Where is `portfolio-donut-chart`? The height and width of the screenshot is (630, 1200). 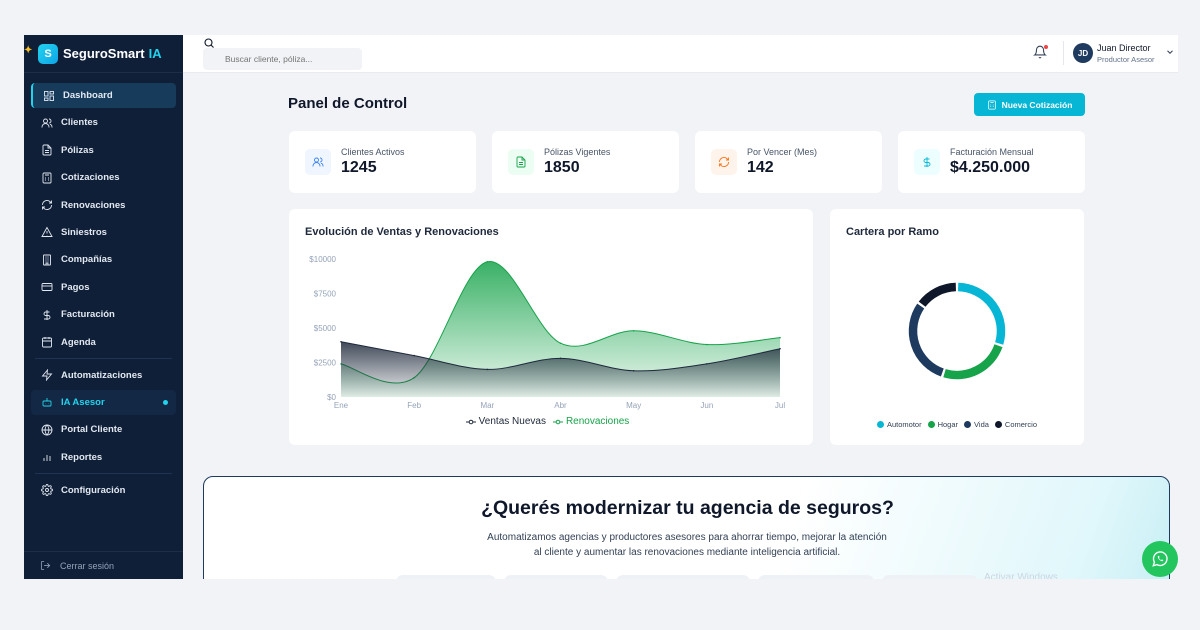 portfolio-donut-chart is located at coordinates (957, 331).